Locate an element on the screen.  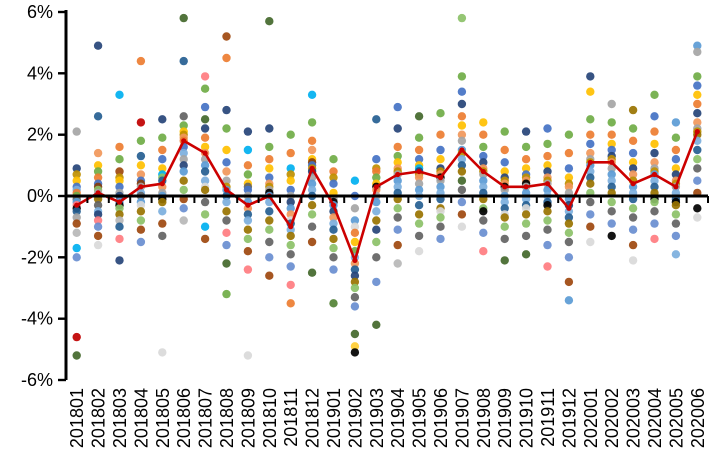
y-tick-label: -2% is located at coordinates (37, 257).